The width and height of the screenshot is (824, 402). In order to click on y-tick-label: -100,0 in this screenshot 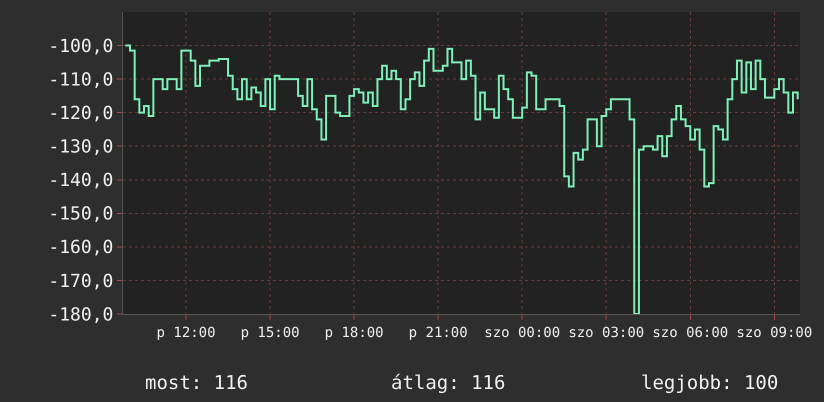, I will do `click(81, 46)`.